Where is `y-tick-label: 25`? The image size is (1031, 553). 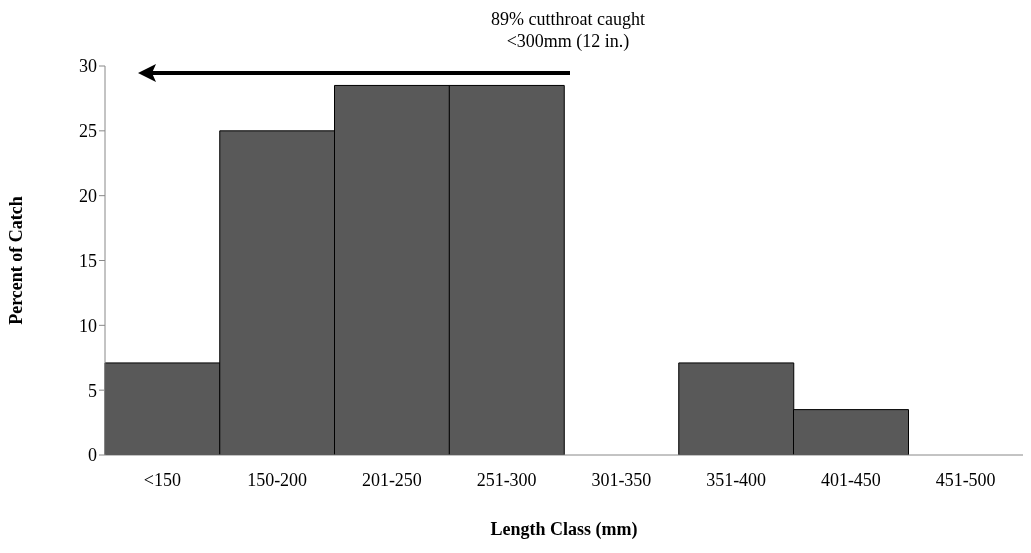 y-tick-label: 25 is located at coordinates (88, 131).